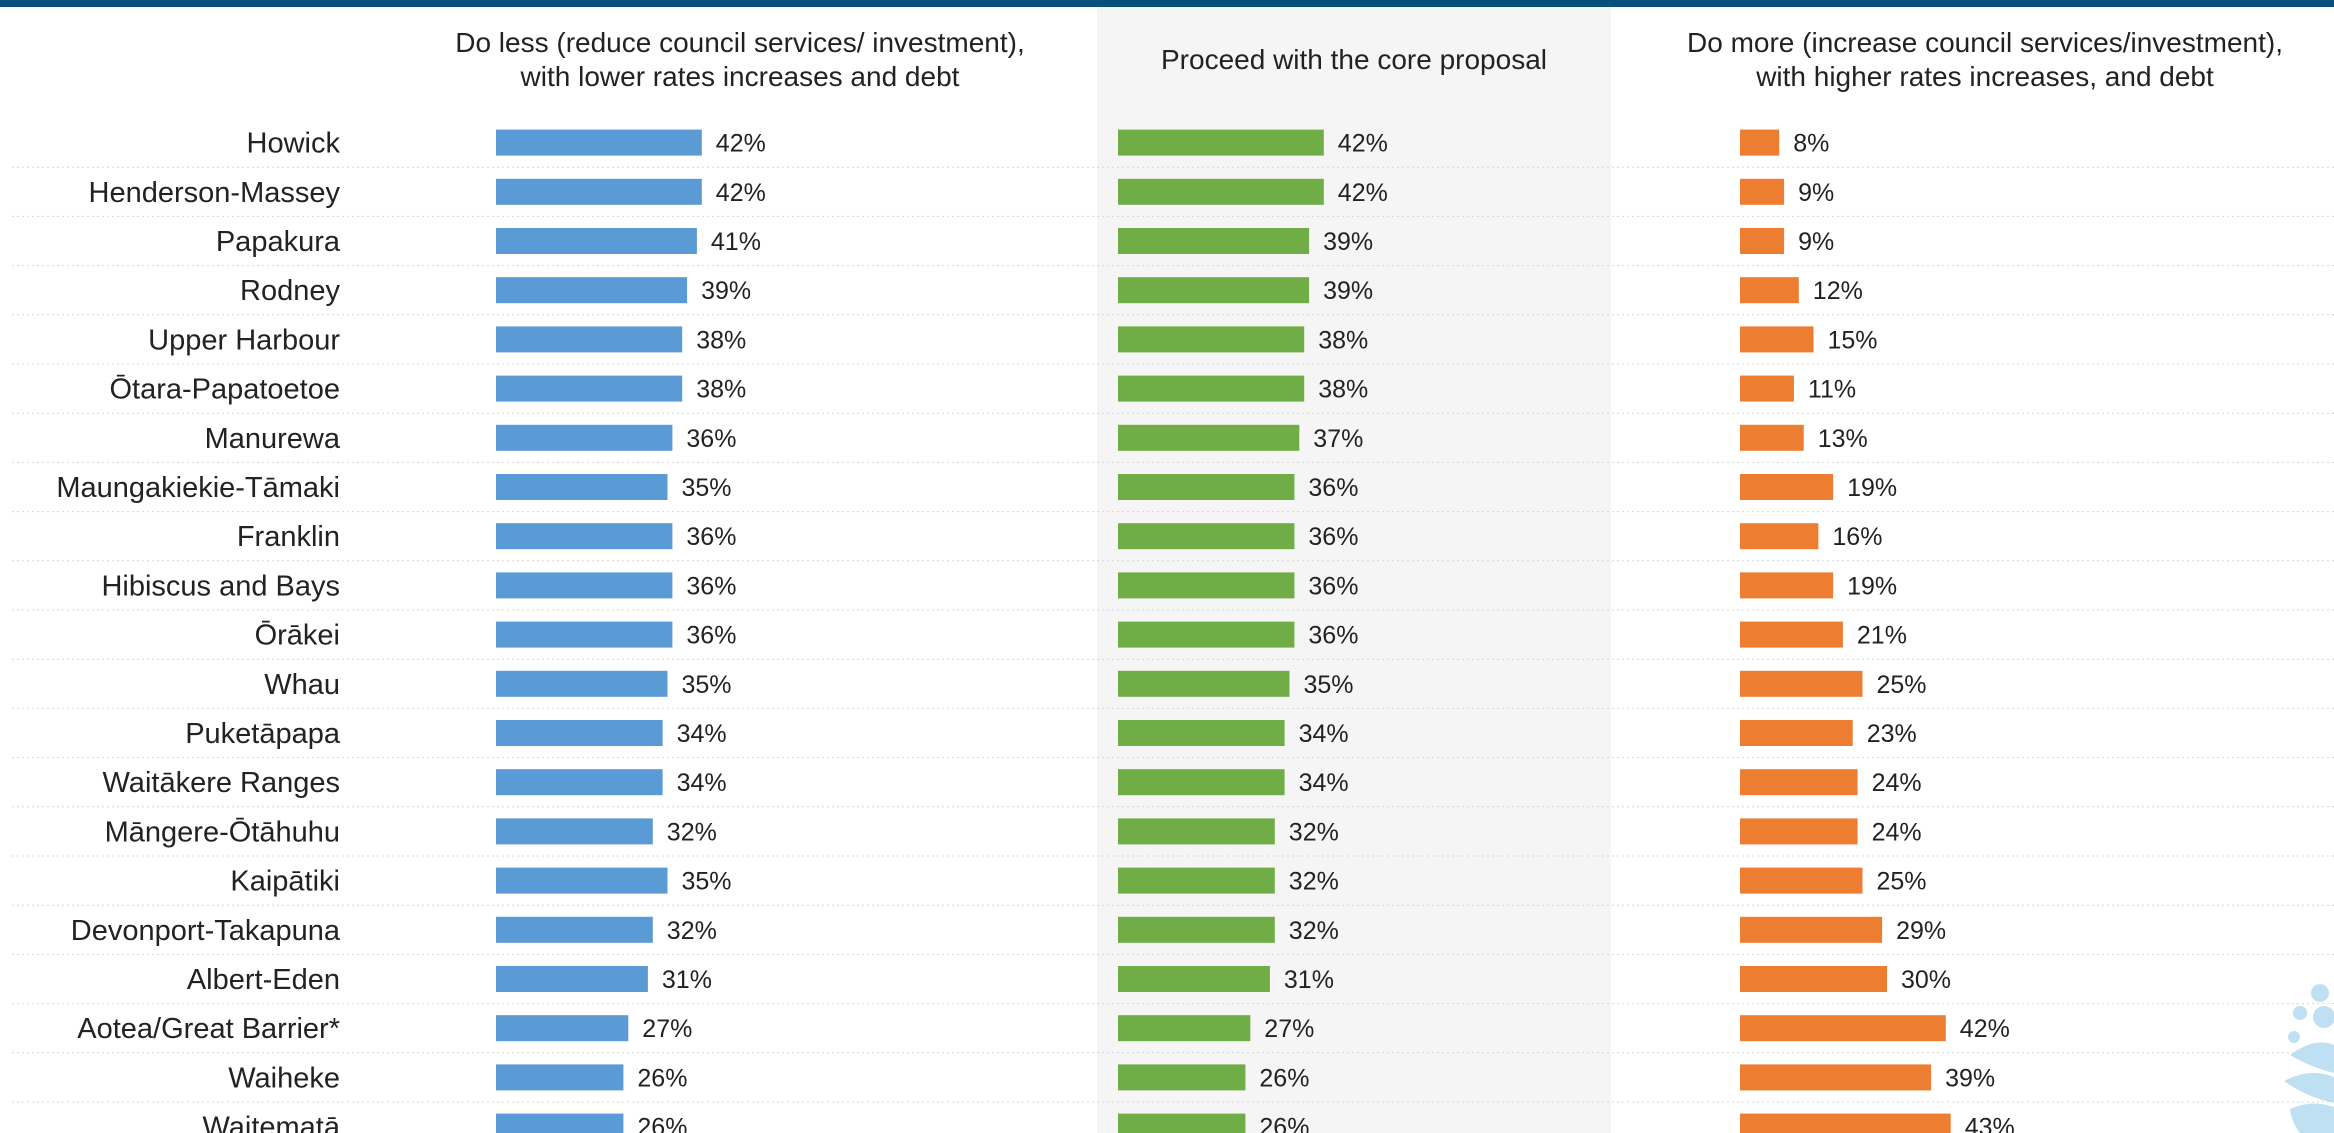 Image resolution: width=2334 pixels, height=1133 pixels. What do you see at coordinates (1811, 144) in the screenshot?
I see `value-label: 8%` at bounding box center [1811, 144].